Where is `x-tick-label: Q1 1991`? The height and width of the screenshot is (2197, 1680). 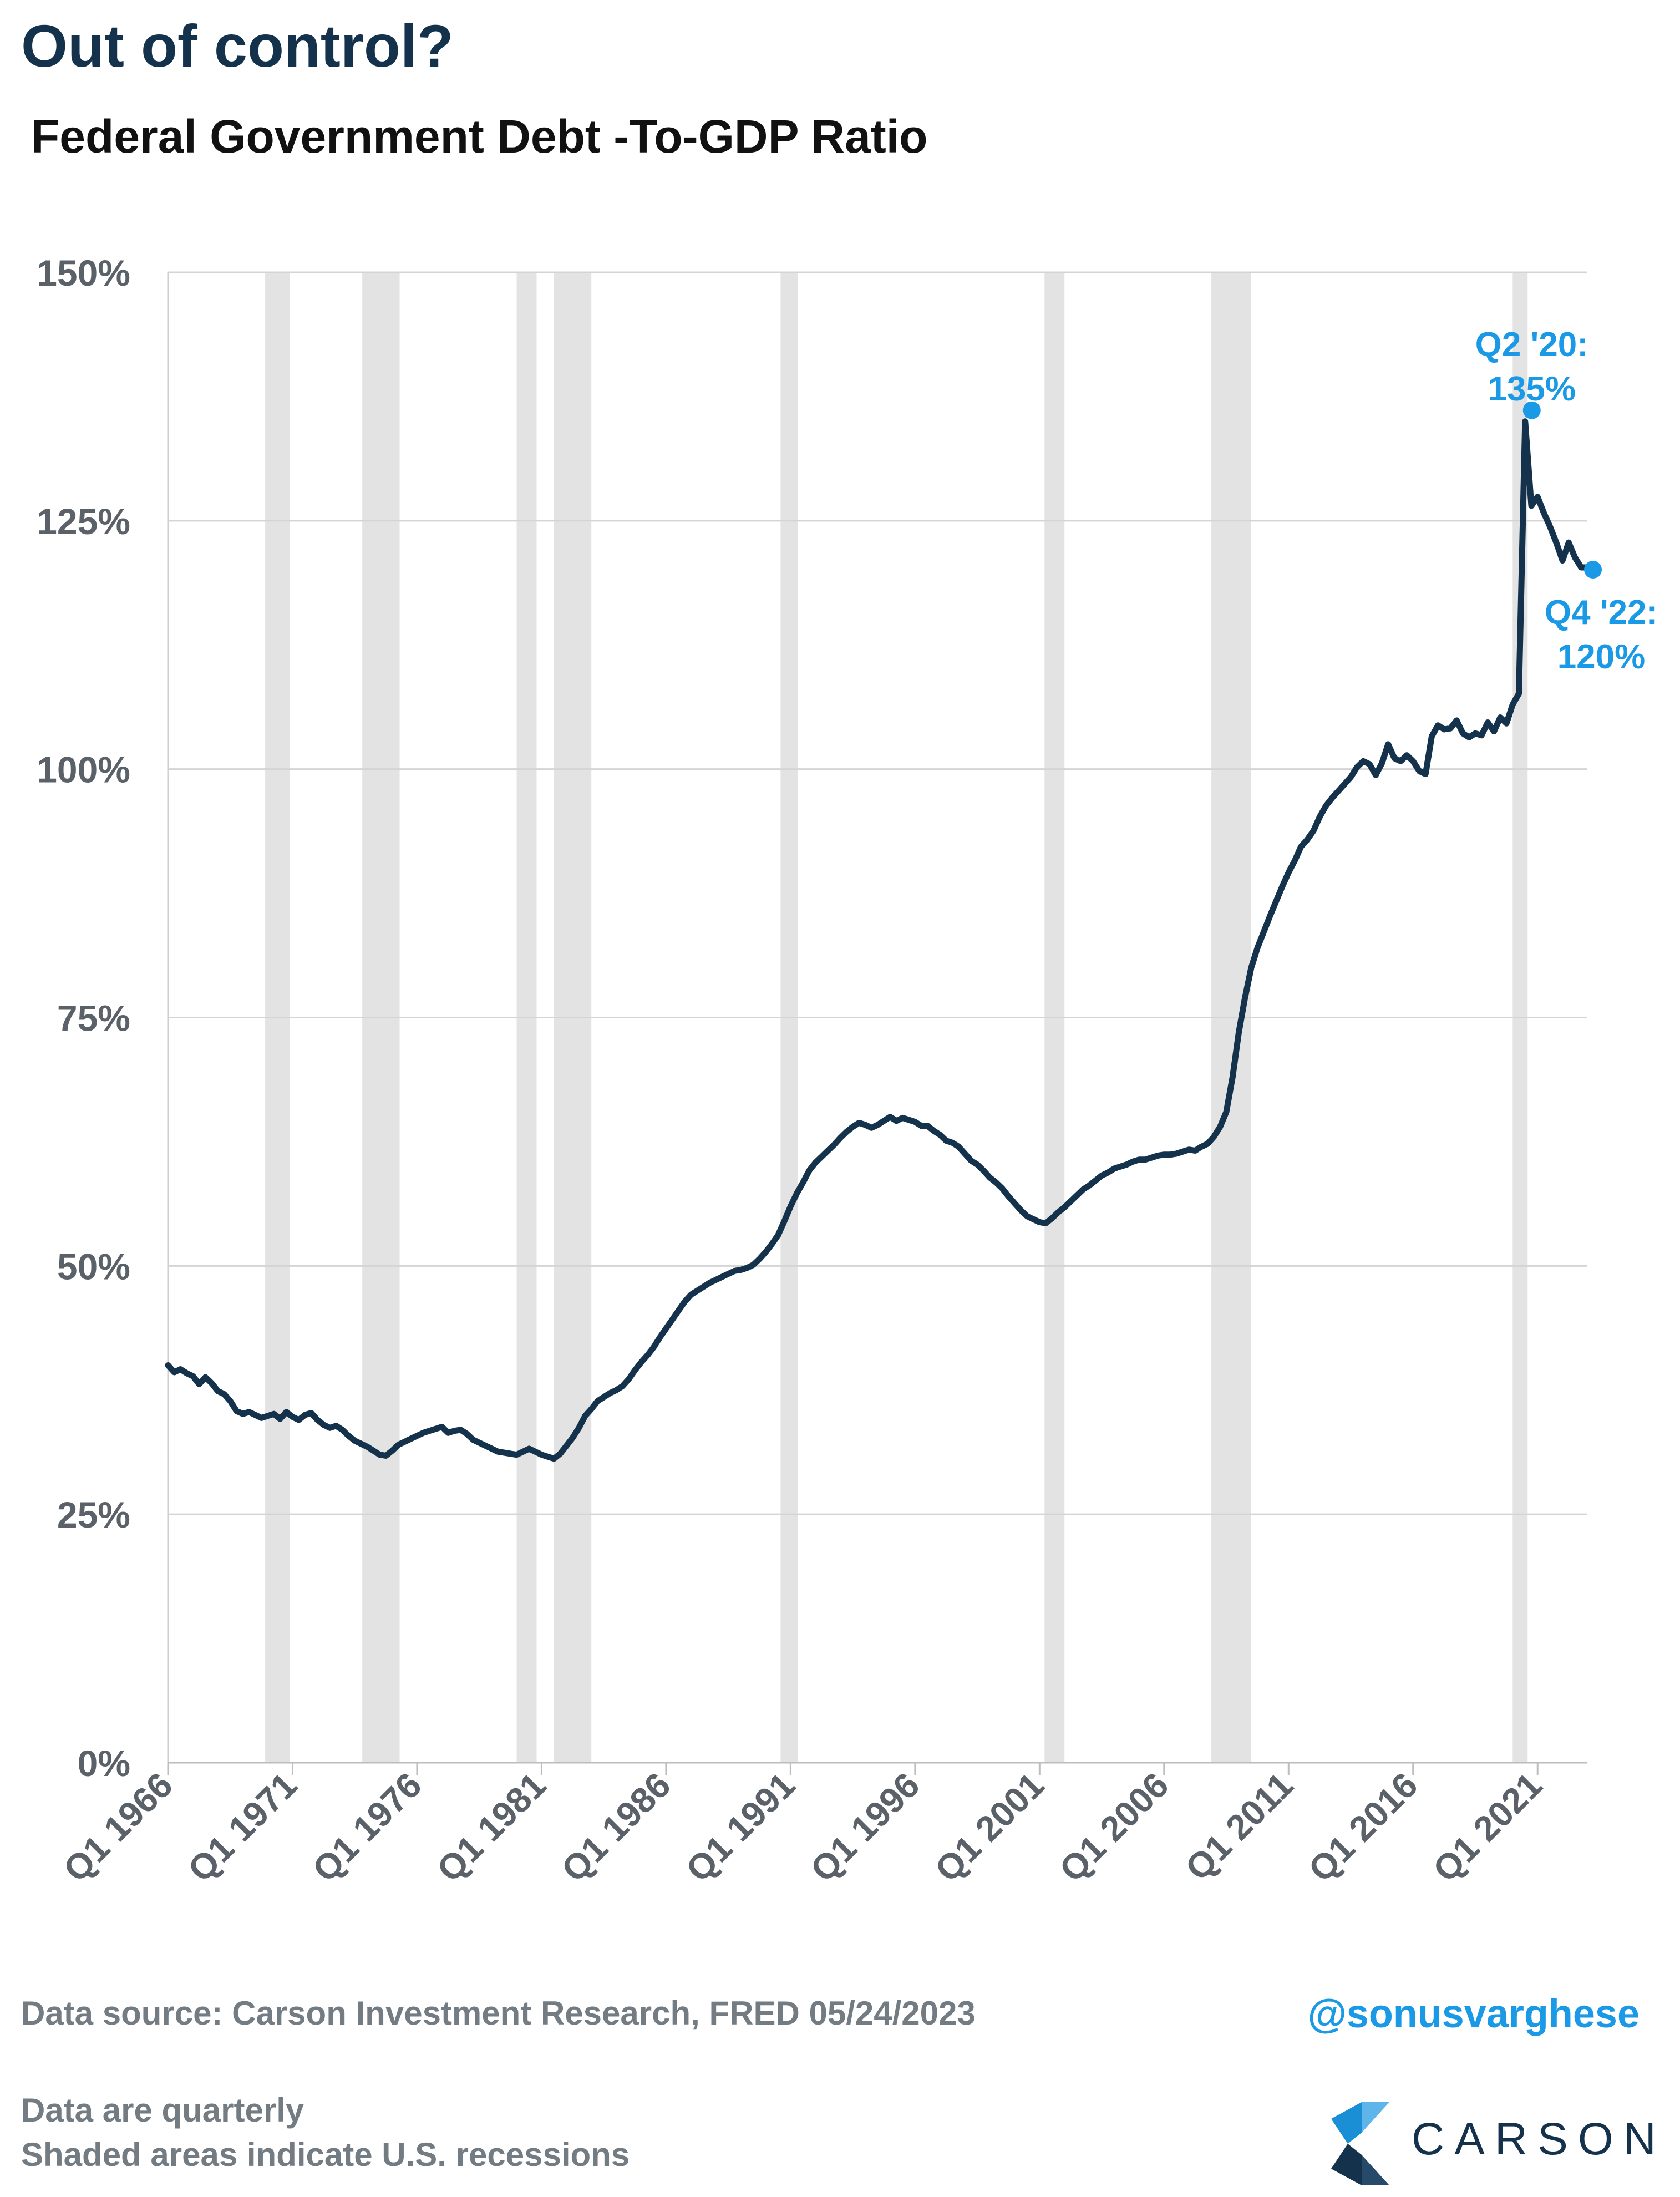 x-tick-label: Q1 1991 is located at coordinates (741, 1827).